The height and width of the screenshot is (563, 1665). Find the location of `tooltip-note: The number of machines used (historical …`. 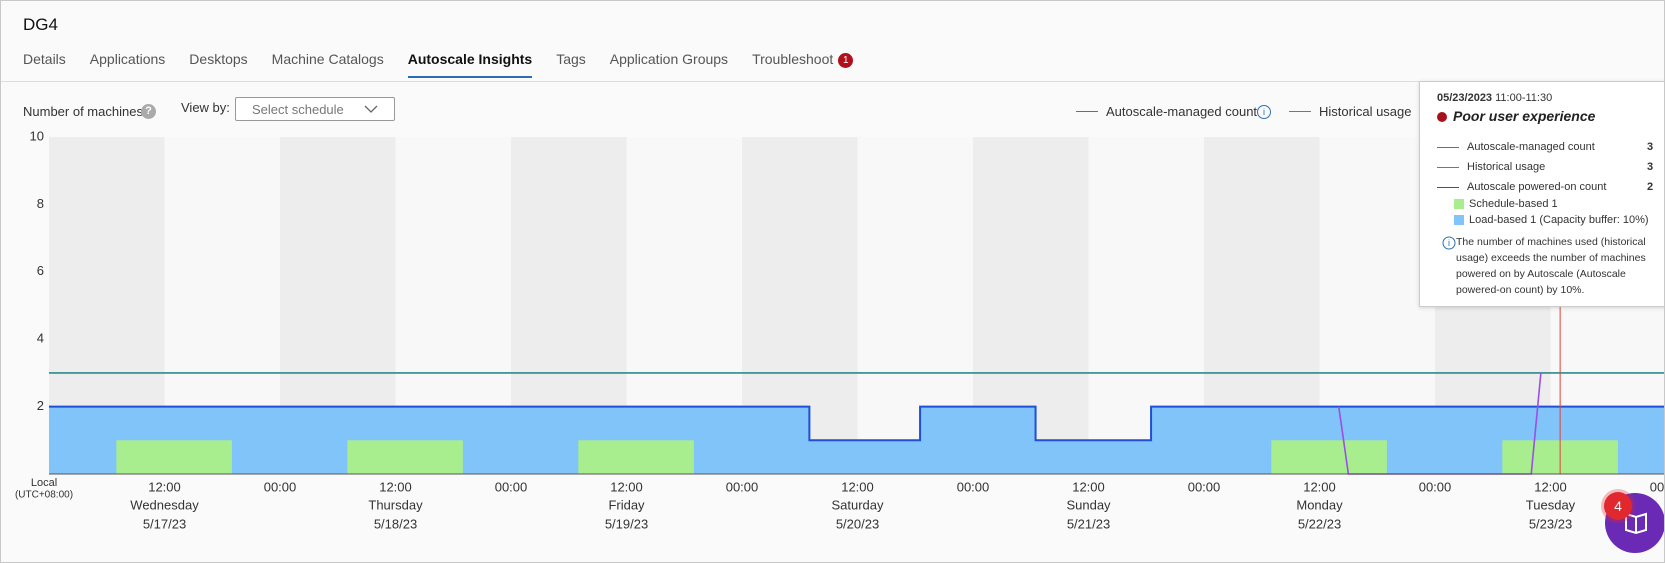

tooltip-note: The number of machines used (historical … is located at coordinates (1551, 266).